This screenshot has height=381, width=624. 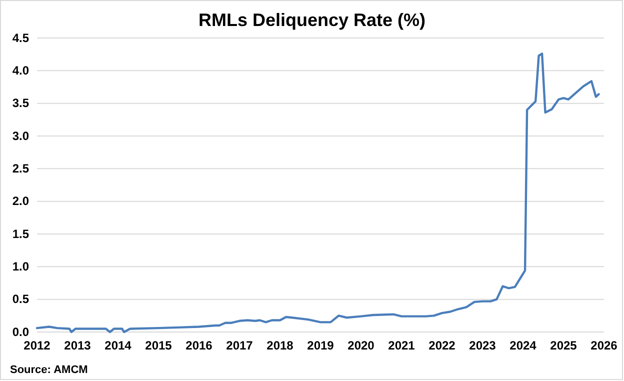 What do you see at coordinates (21, 201) in the screenshot?
I see `y-tick-label: 2.0` at bounding box center [21, 201].